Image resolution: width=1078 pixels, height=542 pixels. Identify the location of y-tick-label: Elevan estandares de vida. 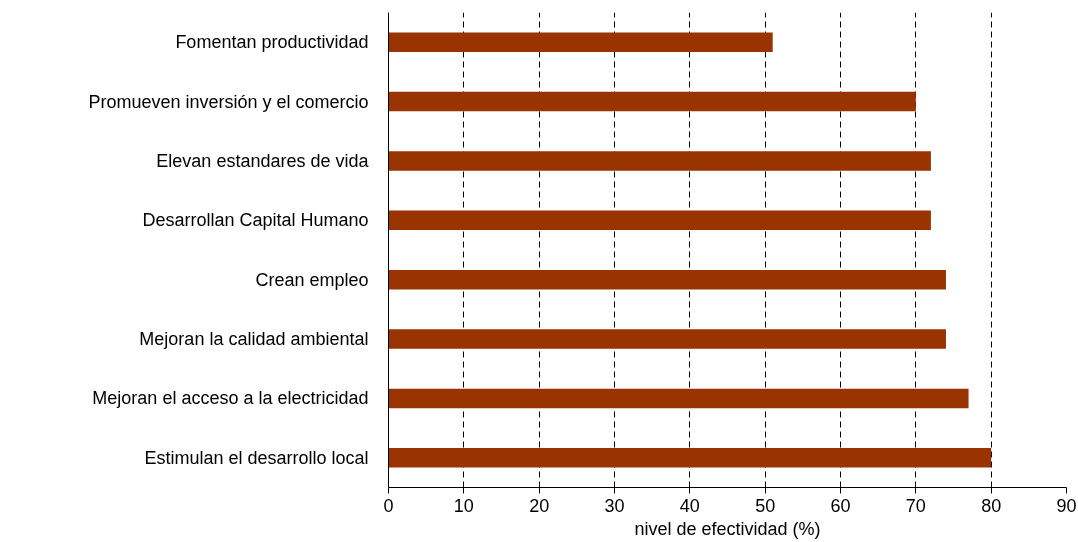
(263, 160).